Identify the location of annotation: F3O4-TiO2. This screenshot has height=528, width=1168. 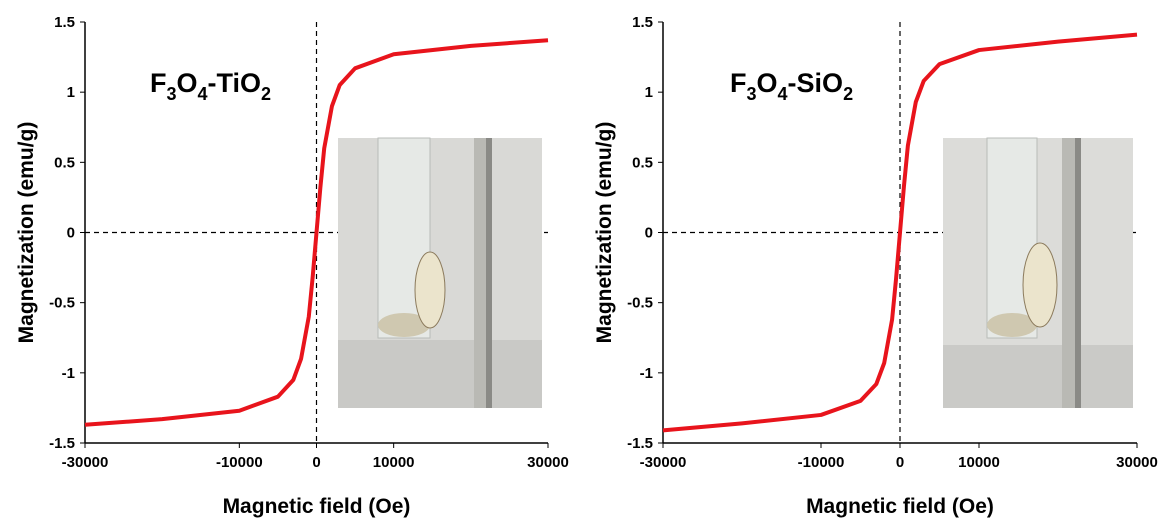
(210, 86).